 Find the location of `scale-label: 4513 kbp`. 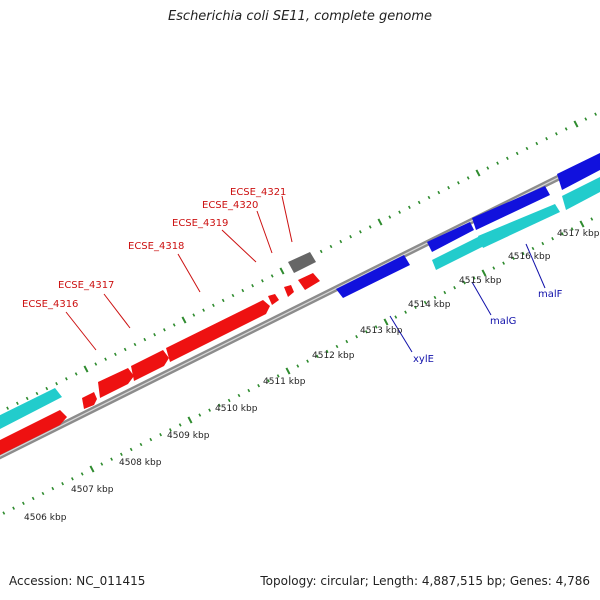

scale-label: 4513 kbp is located at coordinates (381, 331).